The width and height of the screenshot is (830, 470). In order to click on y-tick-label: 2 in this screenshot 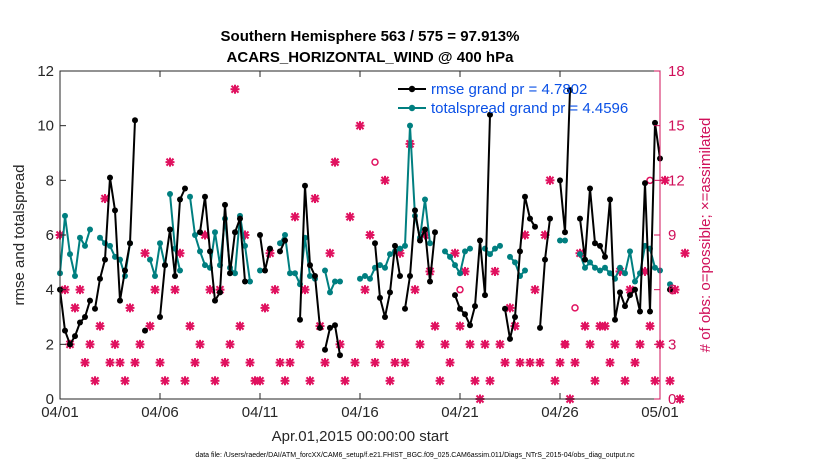, I will do `click(50, 344)`.